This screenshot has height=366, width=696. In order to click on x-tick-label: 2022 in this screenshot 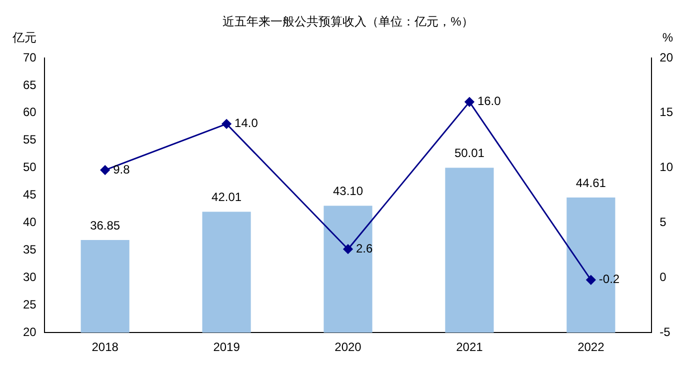, I will do `click(591, 347)`.